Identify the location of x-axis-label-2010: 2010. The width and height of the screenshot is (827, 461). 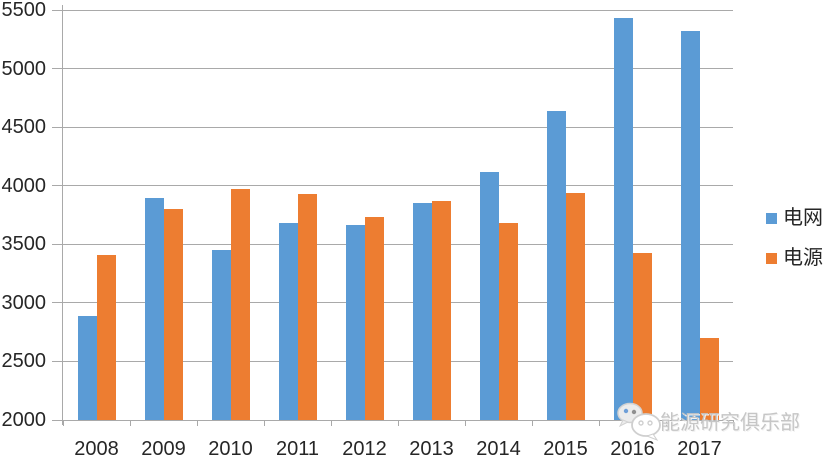
(230, 449).